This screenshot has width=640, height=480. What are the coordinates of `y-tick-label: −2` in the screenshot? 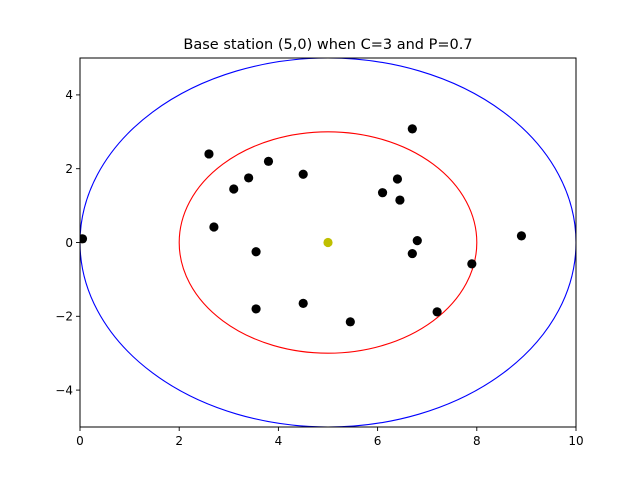 It's located at (64, 317).